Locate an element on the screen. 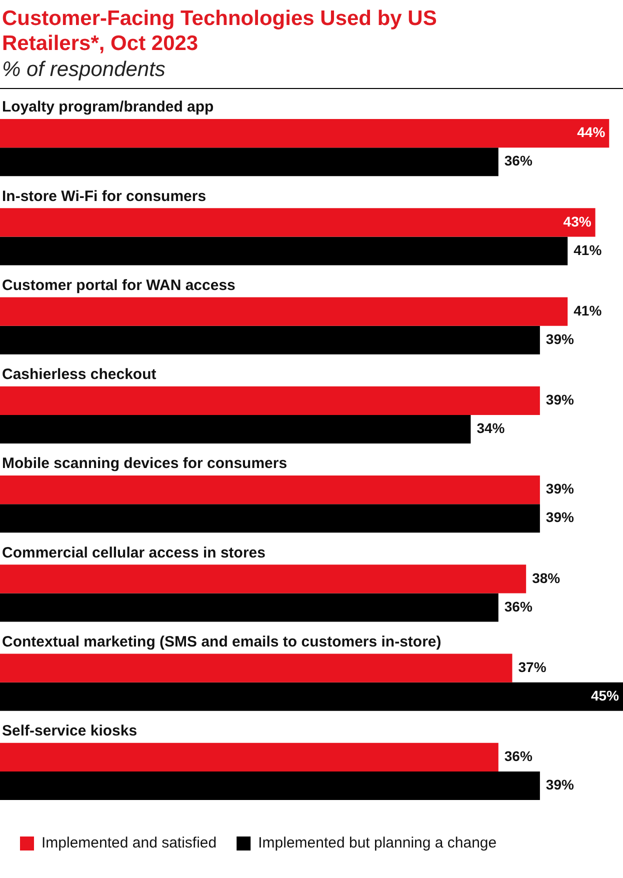  data-label: 45% is located at coordinates (605, 695).